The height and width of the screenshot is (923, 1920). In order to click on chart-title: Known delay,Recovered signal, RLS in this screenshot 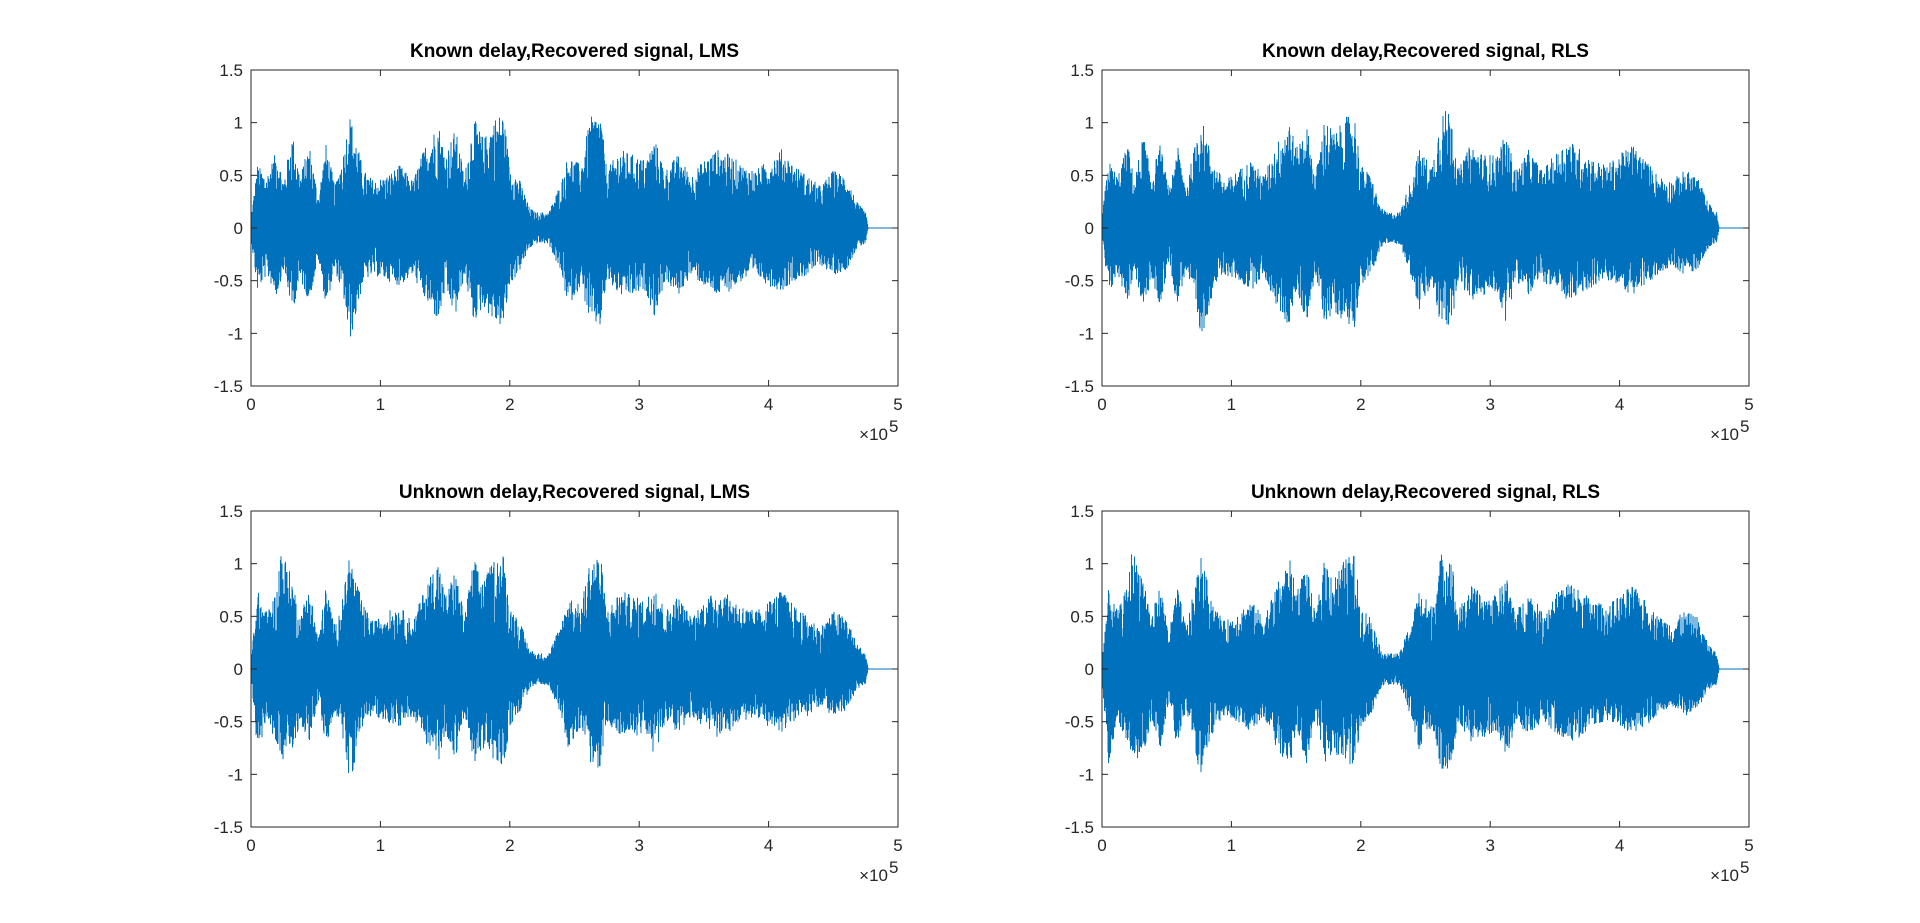, I will do `click(1425, 51)`.